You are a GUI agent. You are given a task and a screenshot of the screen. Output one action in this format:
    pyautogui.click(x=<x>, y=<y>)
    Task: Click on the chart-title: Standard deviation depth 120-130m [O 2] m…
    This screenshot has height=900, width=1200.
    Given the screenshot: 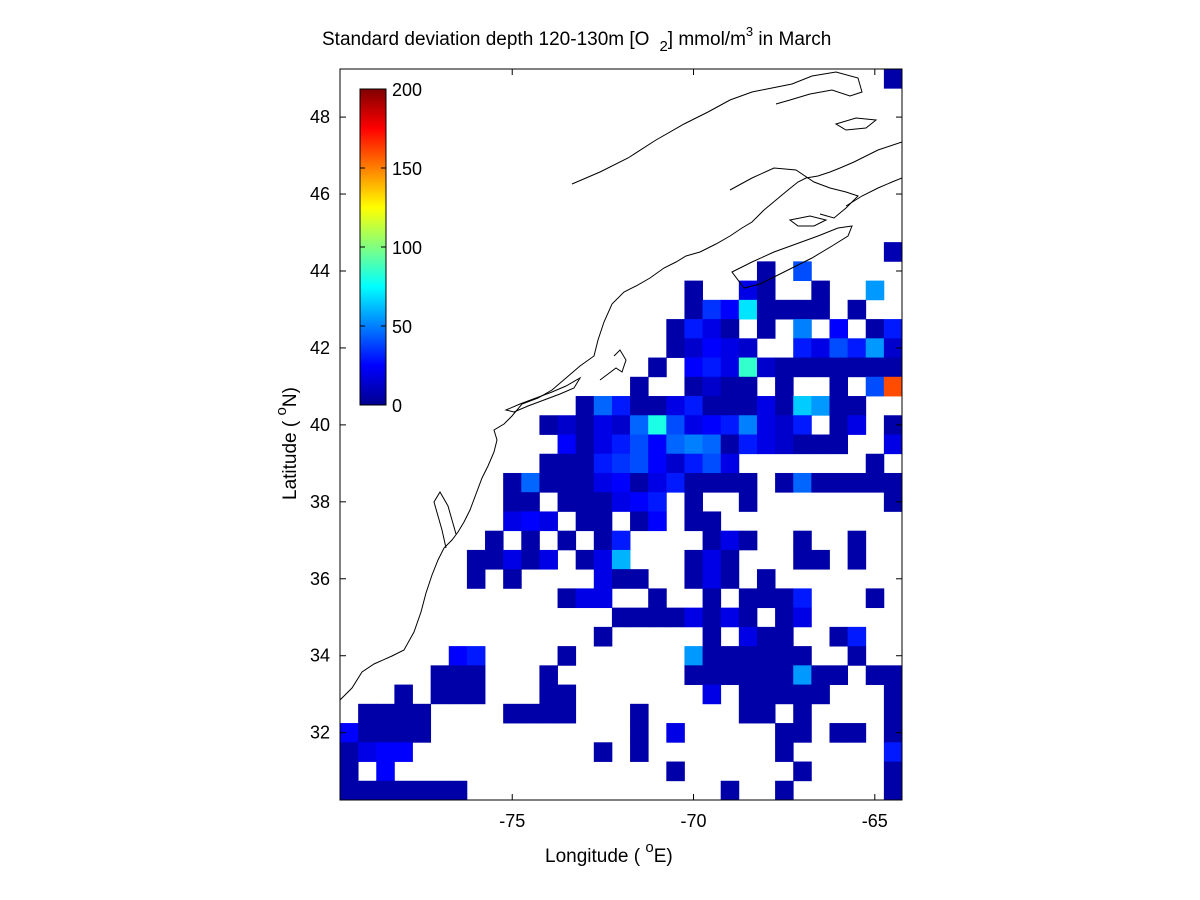 What is the action you would take?
    pyautogui.click(x=576, y=39)
    